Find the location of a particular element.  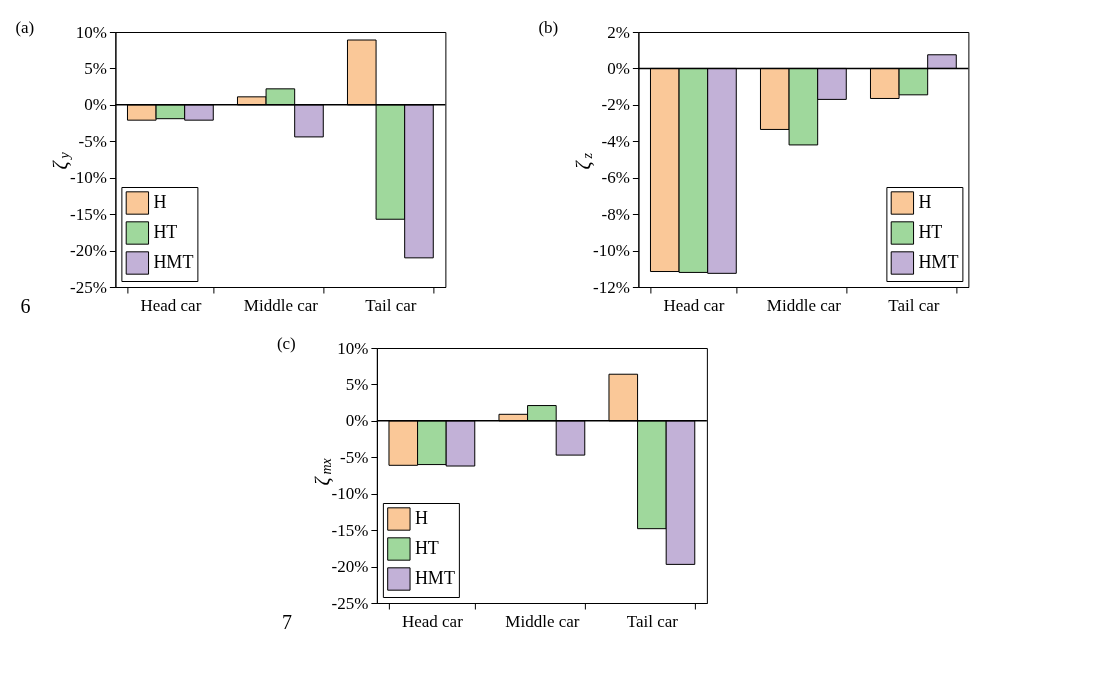

y-tick-label: 2% is located at coordinates (618, 32).